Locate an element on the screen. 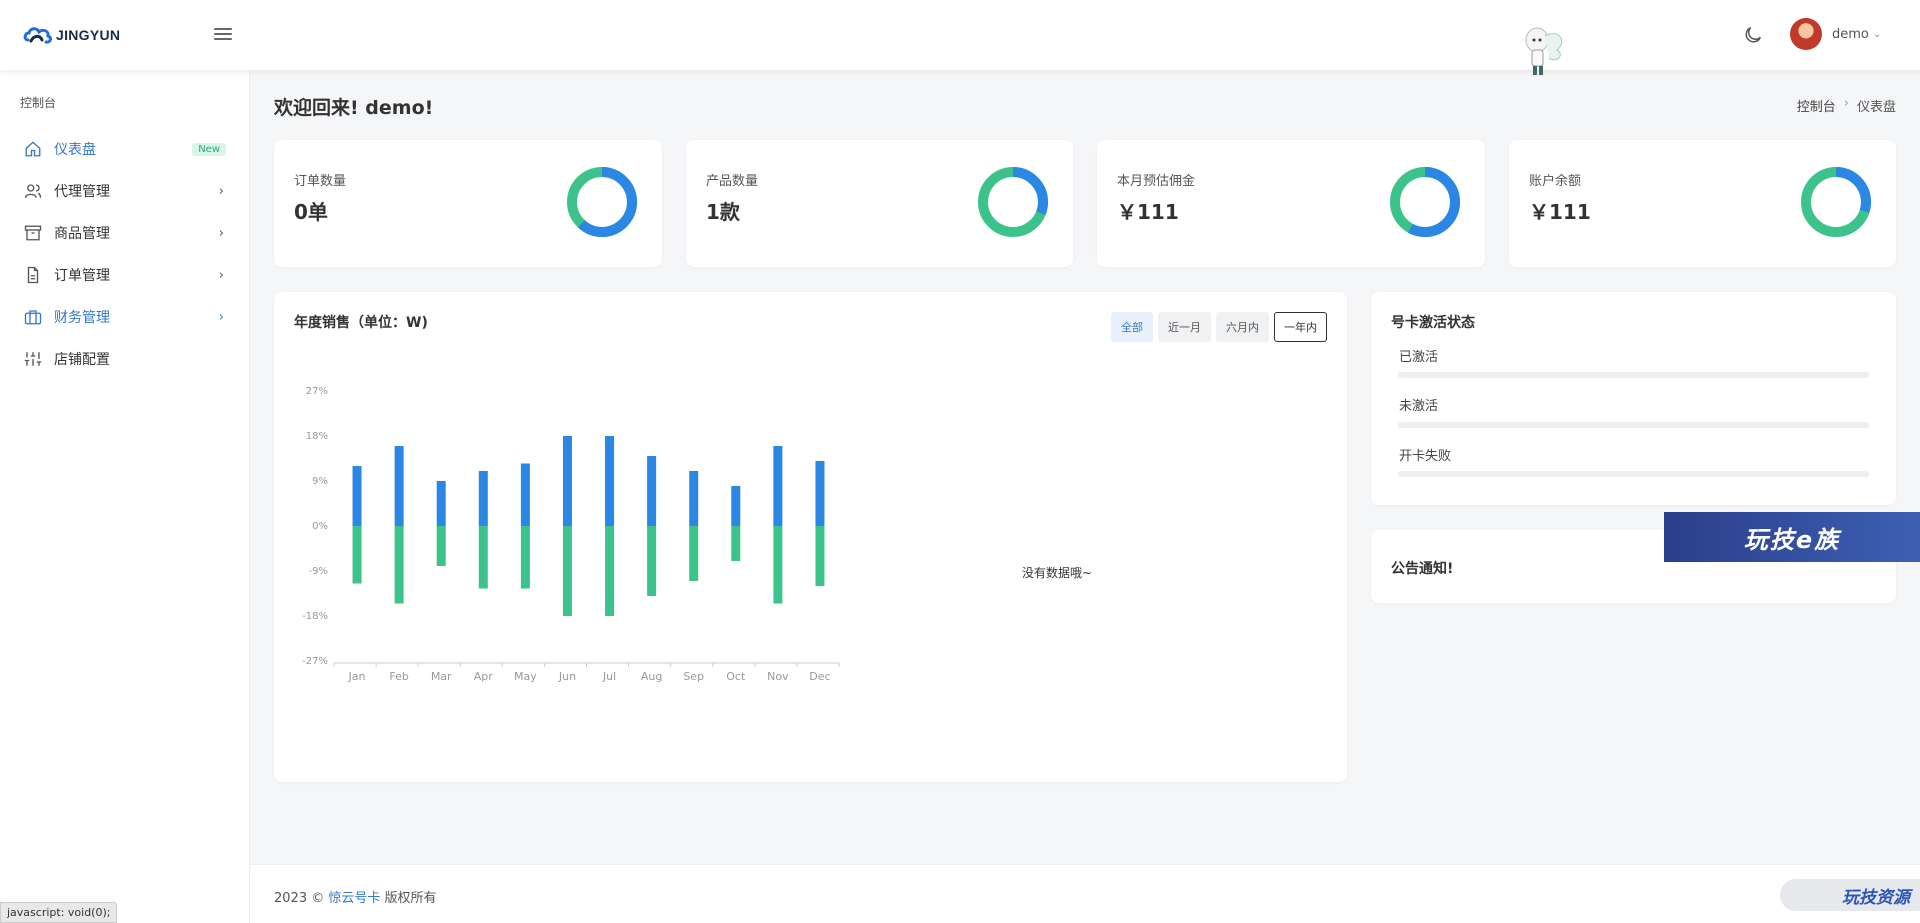 The width and height of the screenshot is (1920, 923). sidebar-item-label: 店铺配置 is located at coordinates (82, 360).